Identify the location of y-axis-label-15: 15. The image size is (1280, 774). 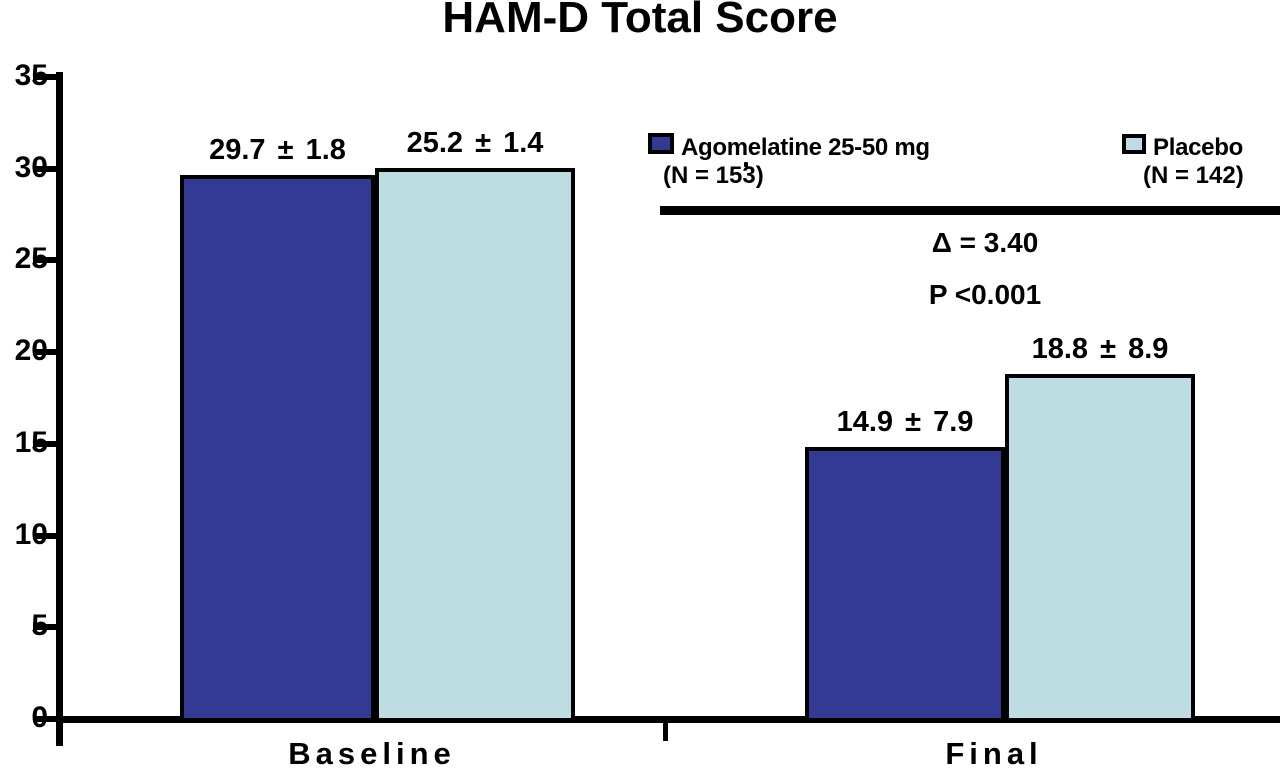
(31, 442).